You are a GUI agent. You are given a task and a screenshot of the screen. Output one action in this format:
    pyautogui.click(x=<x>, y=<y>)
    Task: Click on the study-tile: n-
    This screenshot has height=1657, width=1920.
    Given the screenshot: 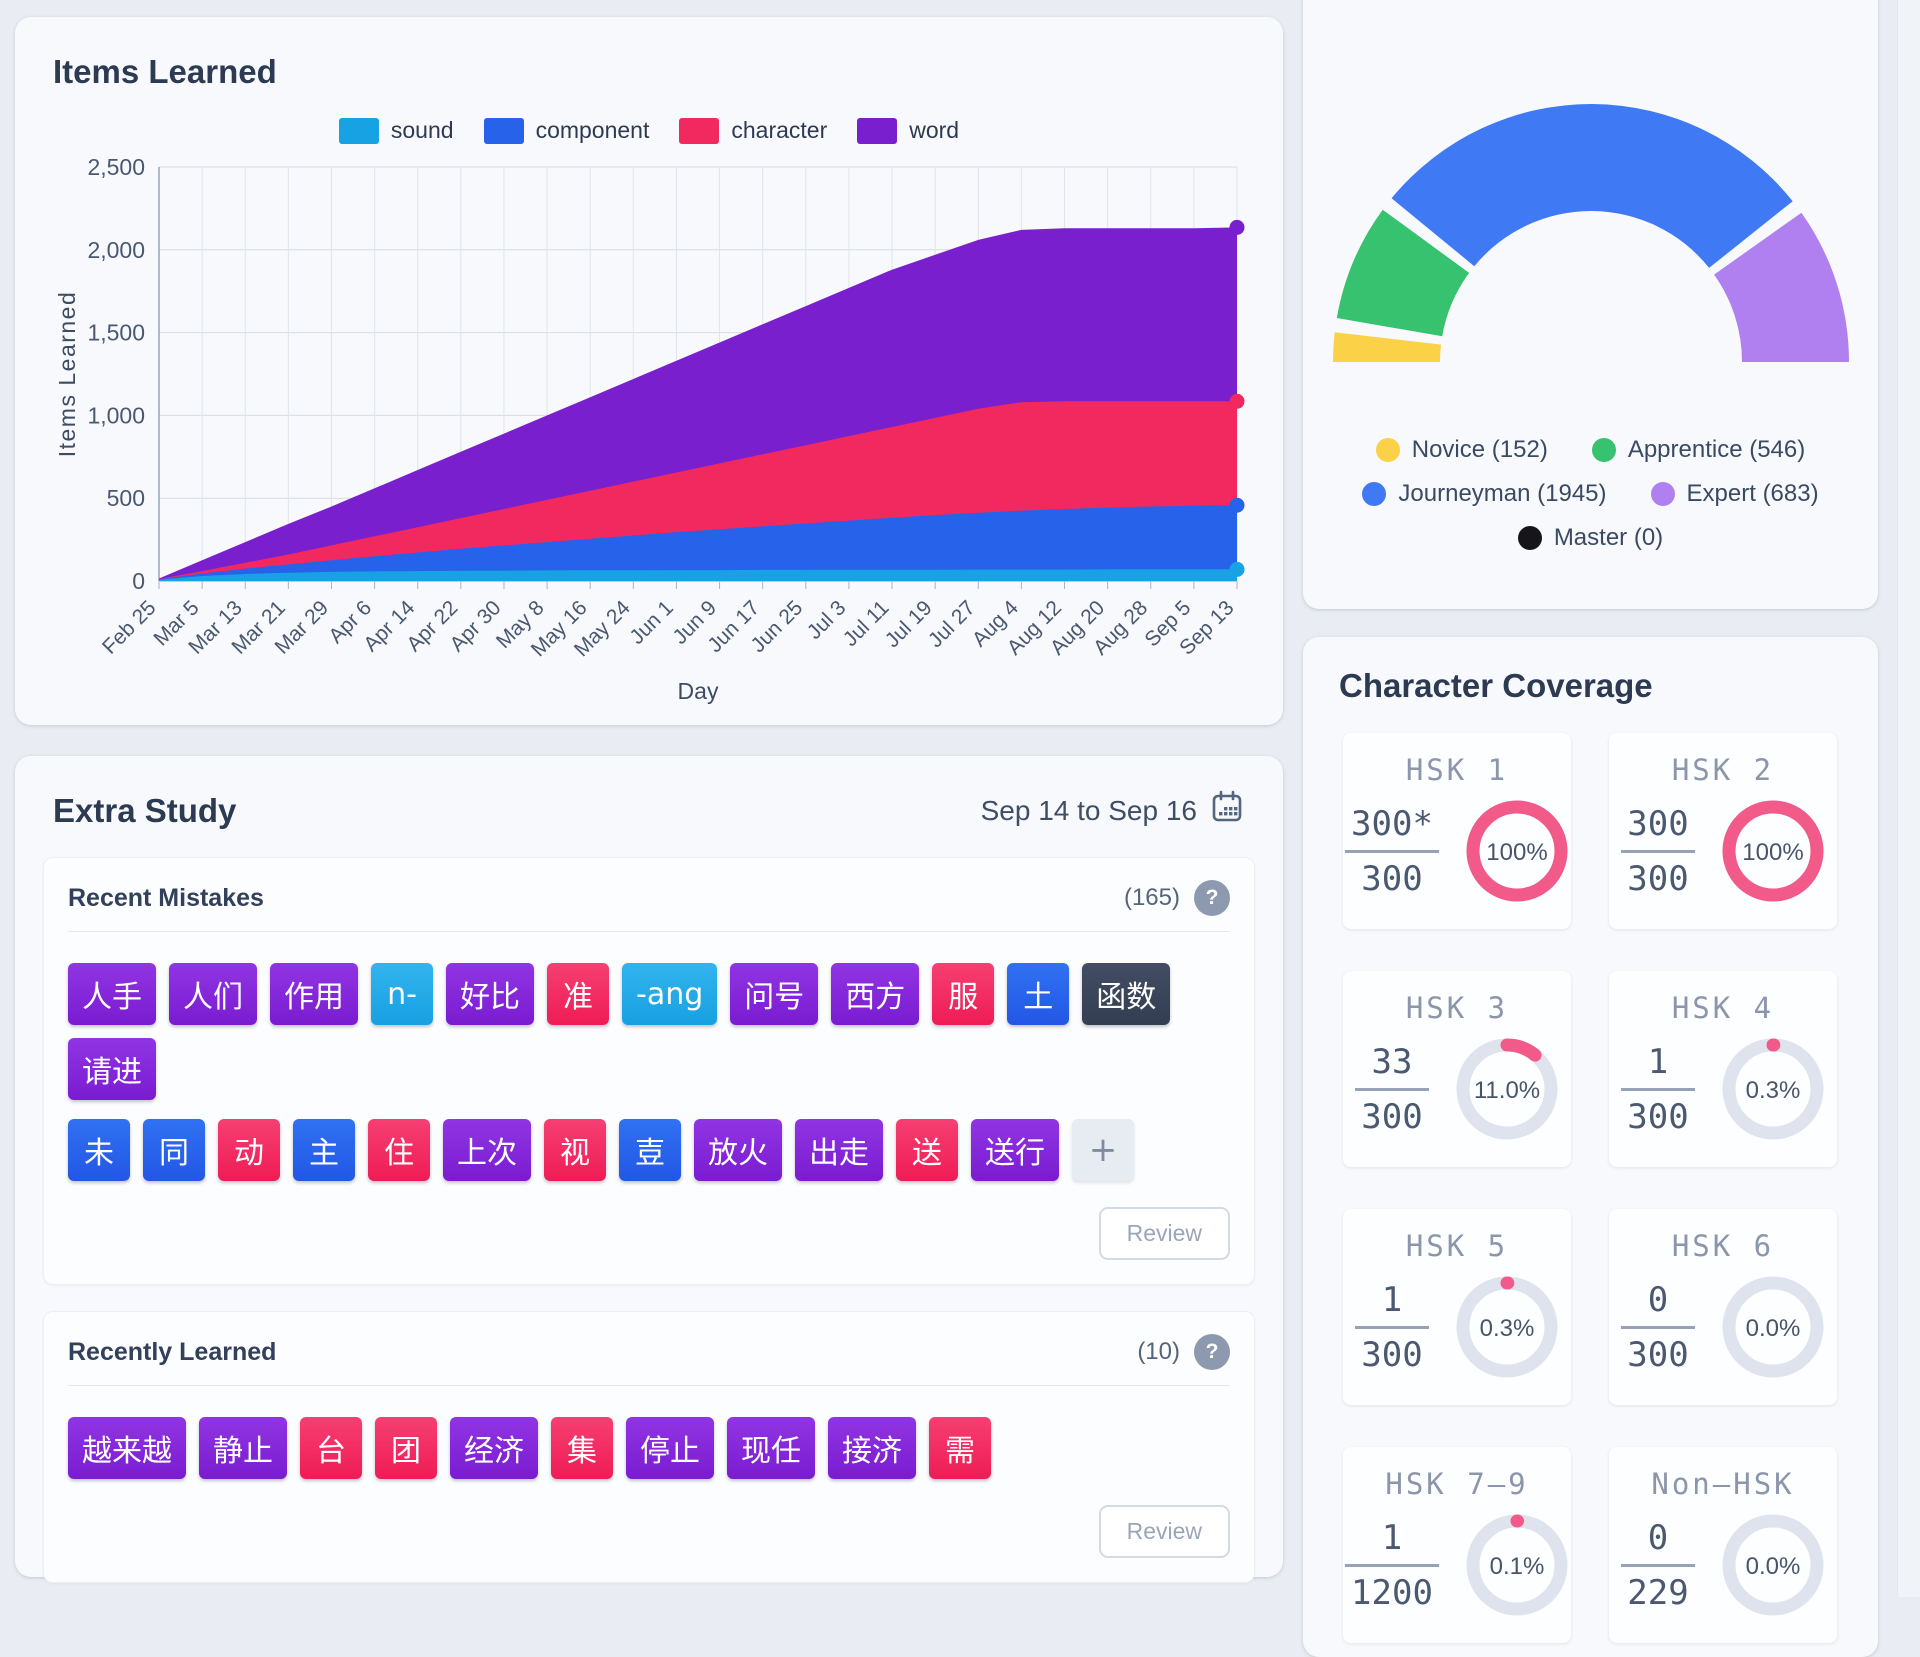 What is the action you would take?
    pyautogui.click(x=402, y=994)
    